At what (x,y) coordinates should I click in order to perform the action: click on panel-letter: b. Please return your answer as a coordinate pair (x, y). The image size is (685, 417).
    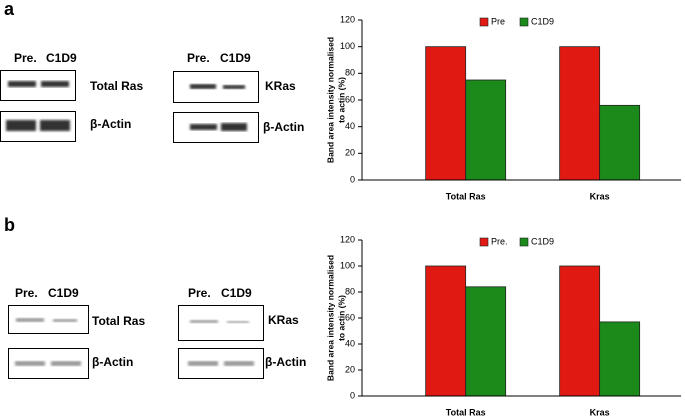
    Looking at the image, I should click on (9, 225).